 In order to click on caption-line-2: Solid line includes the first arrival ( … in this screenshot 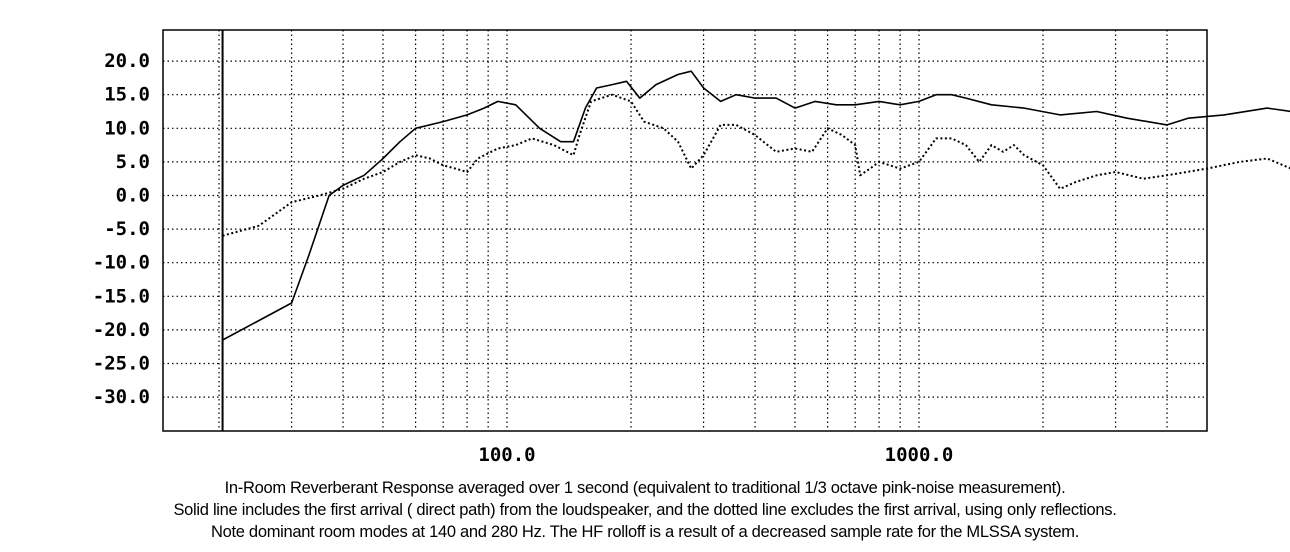, I will do `click(645, 510)`.